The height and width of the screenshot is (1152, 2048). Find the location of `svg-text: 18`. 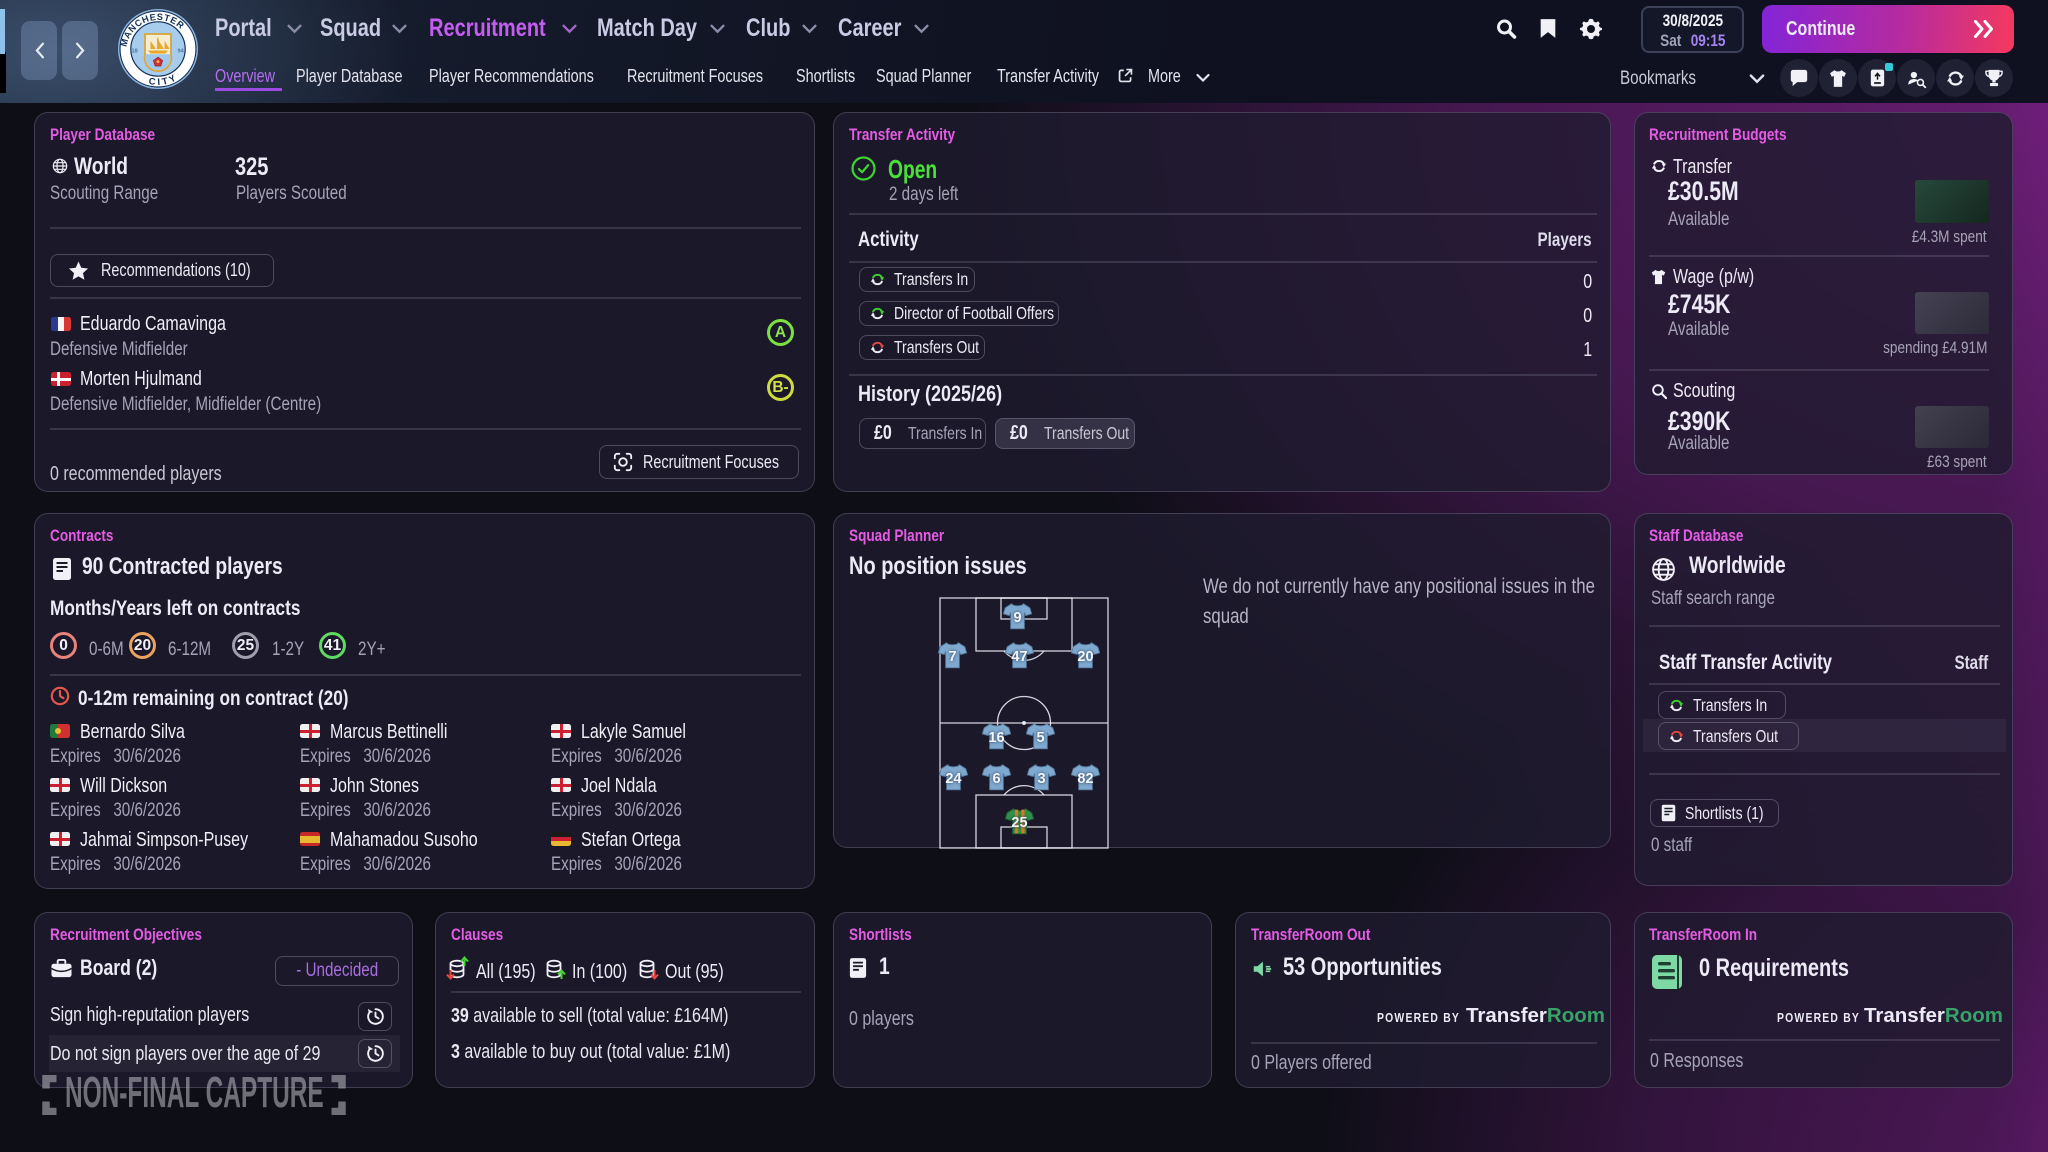

svg-text: 18 is located at coordinates (135, 52).